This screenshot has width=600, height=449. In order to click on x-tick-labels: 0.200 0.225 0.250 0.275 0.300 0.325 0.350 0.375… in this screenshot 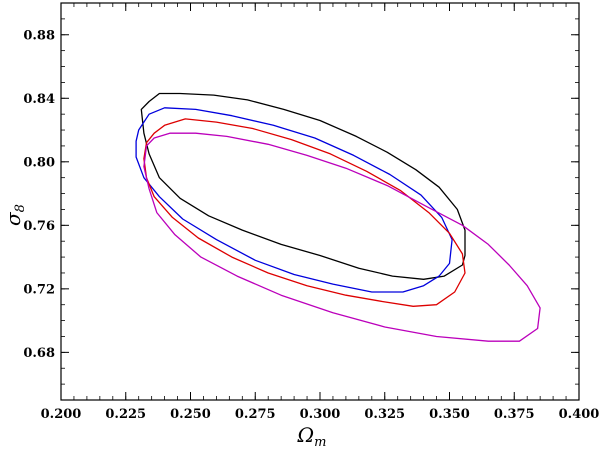, I will do `click(320, 414)`.